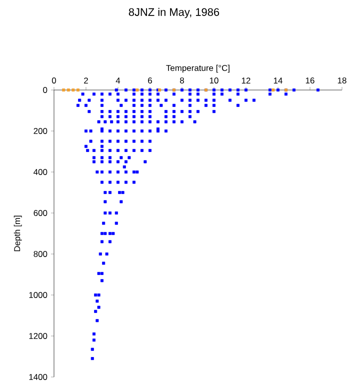  I want to click on y-tick-label: 1000, so click(38, 295).